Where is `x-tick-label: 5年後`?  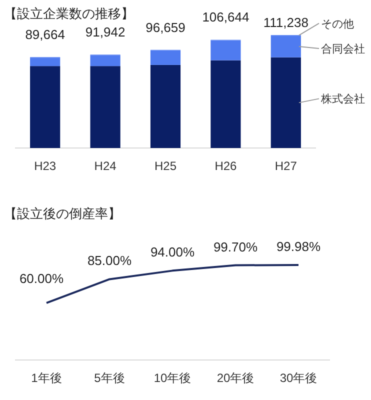
x-tick-label: 5年後 is located at coordinates (109, 378).